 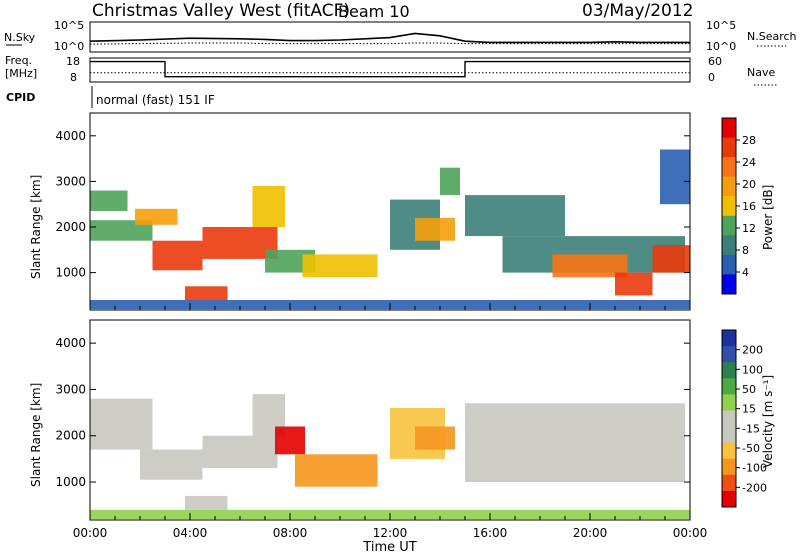 I want to click on velocity-x-tick-1: 04:00, so click(x=190, y=533).